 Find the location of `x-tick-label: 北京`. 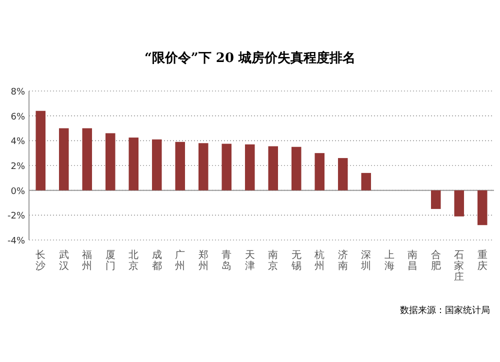

x-tick-label: 北京 is located at coordinates (133, 260).